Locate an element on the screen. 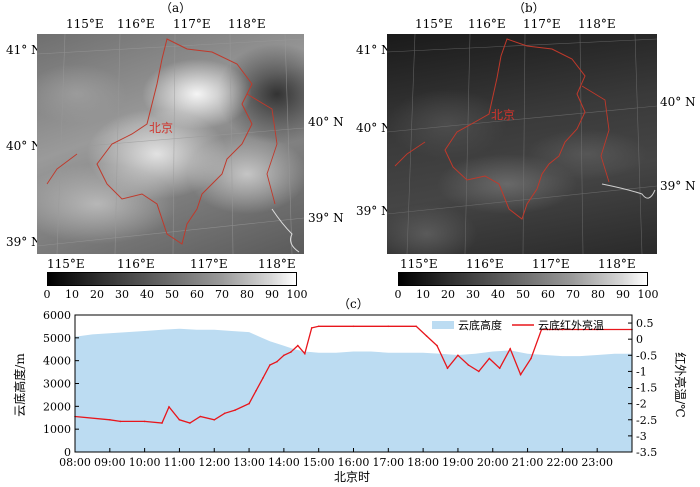 The height and width of the screenshot is (487, 700). panel-a-cbar-tick-9: 90 is located at coordinates (272, 294).